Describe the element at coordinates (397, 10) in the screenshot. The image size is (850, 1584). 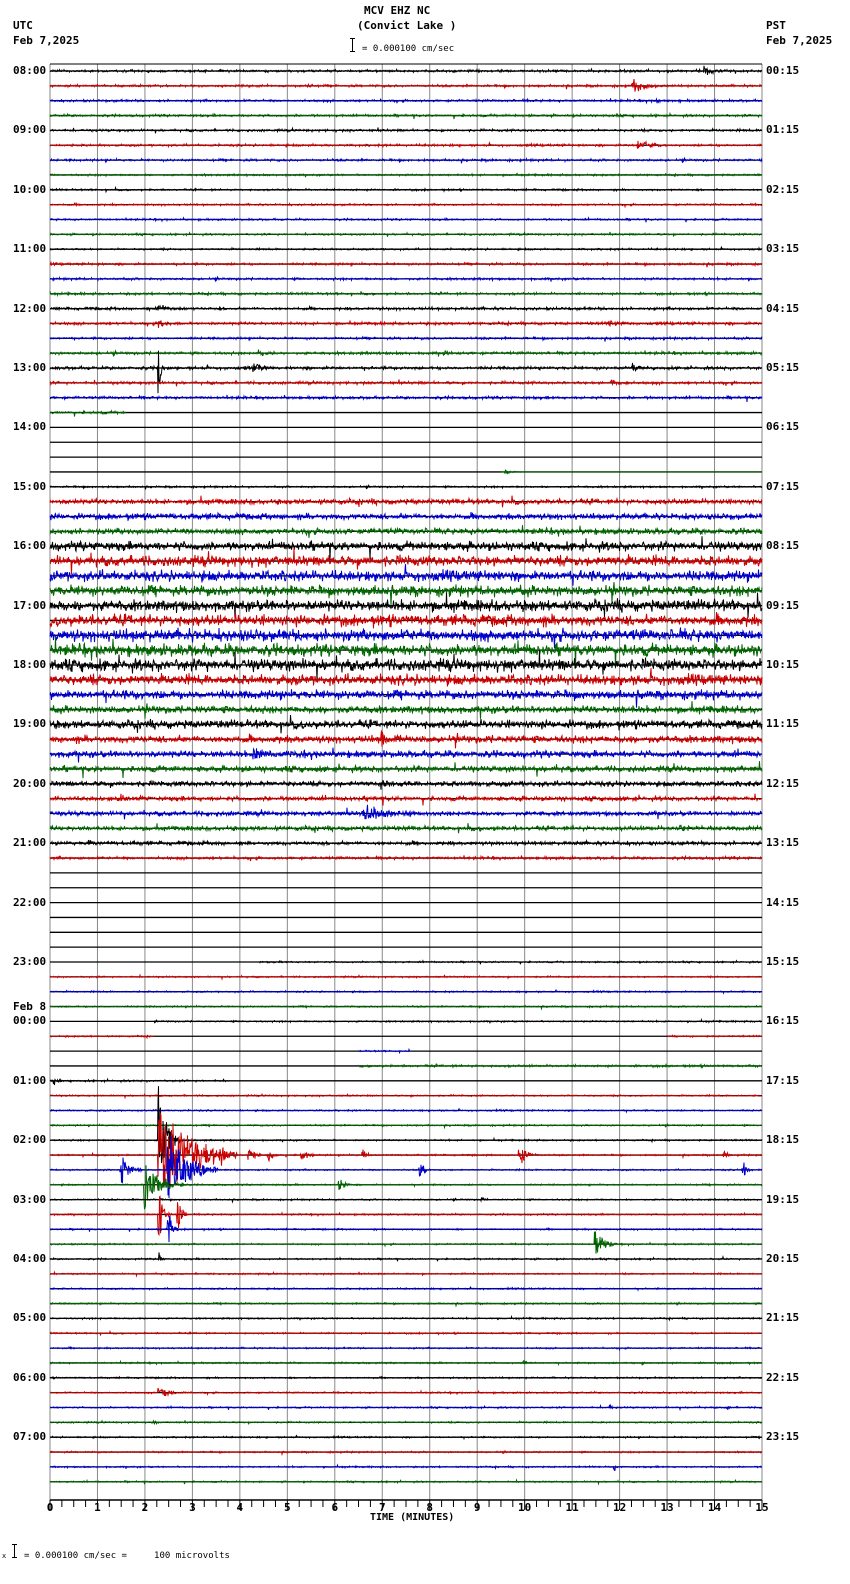
I see `station-title: MCV EHZ NC` at that location.